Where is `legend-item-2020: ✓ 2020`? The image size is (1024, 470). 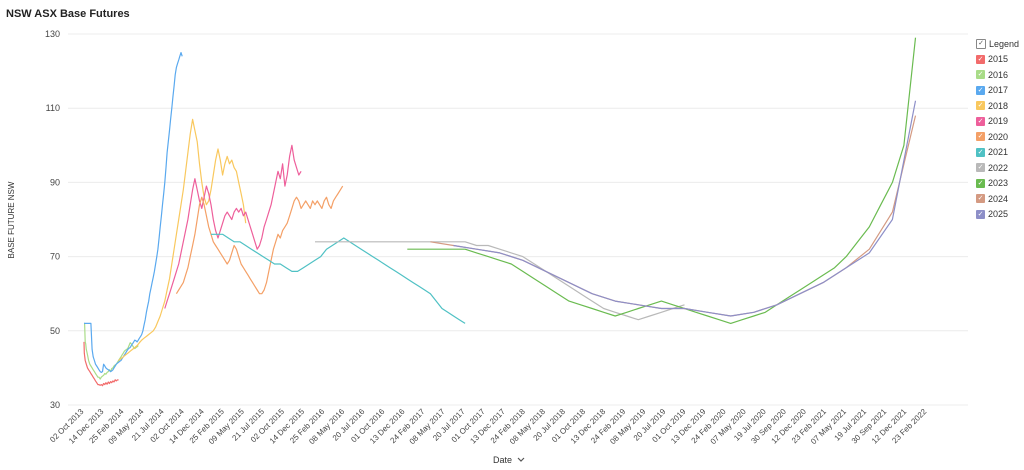 legend-item-2020: ✓ 2020 is located at coordinates (997, 137).